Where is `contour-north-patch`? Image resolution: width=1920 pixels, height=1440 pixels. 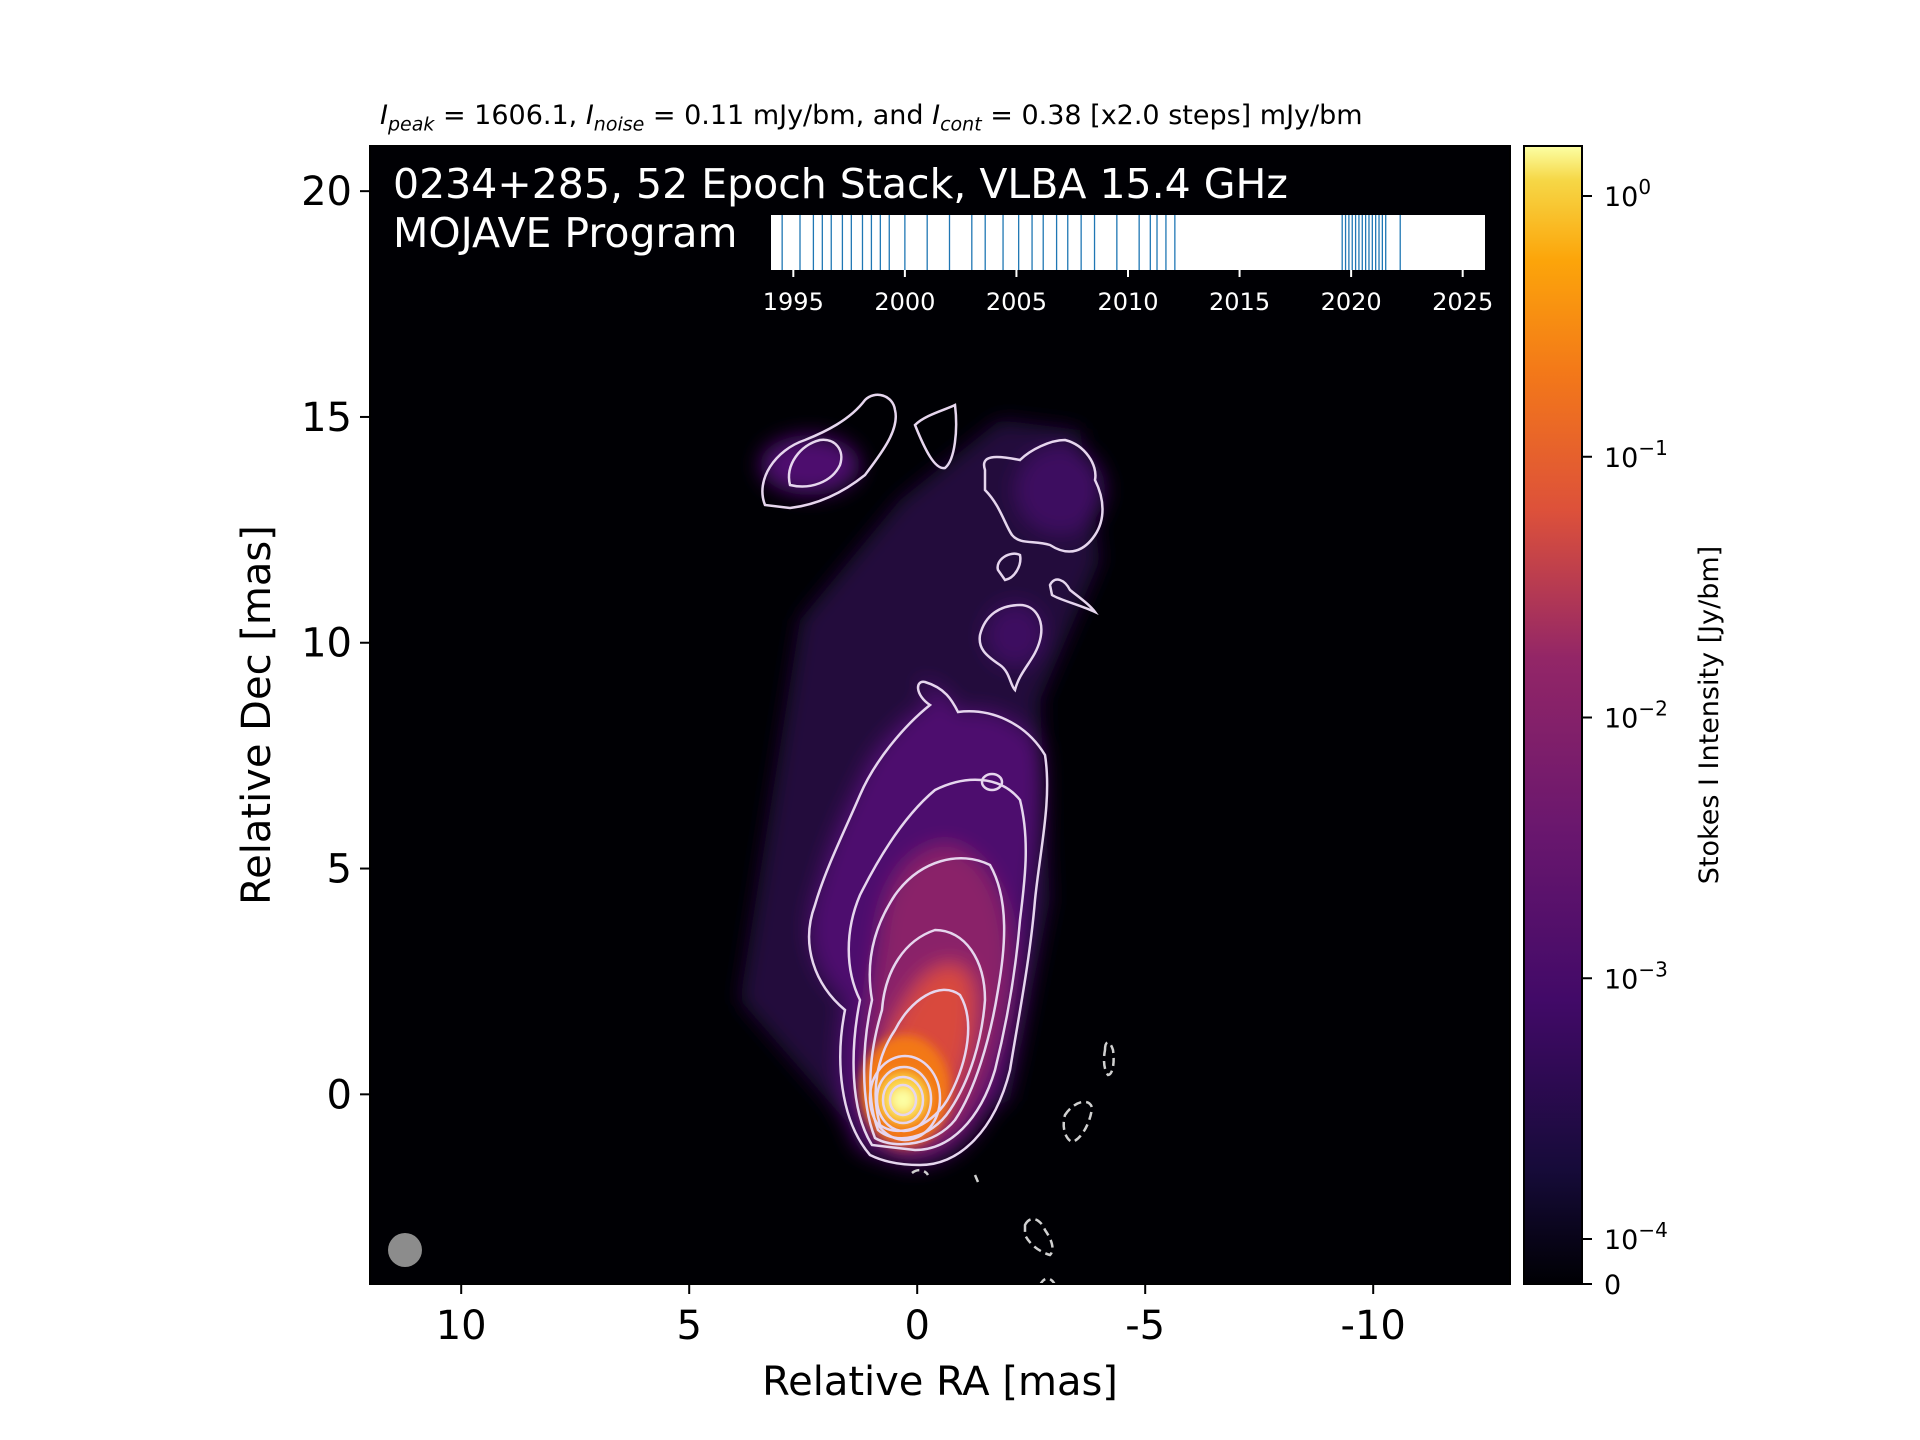
contour-north-patch is located at coordinates (1009, 567).